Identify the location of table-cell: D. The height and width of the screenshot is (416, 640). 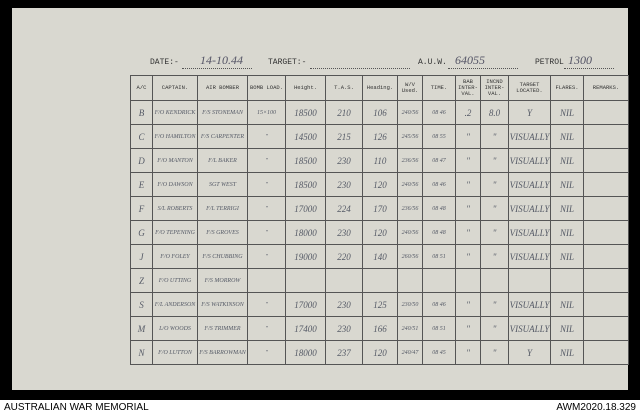
(141, 160).